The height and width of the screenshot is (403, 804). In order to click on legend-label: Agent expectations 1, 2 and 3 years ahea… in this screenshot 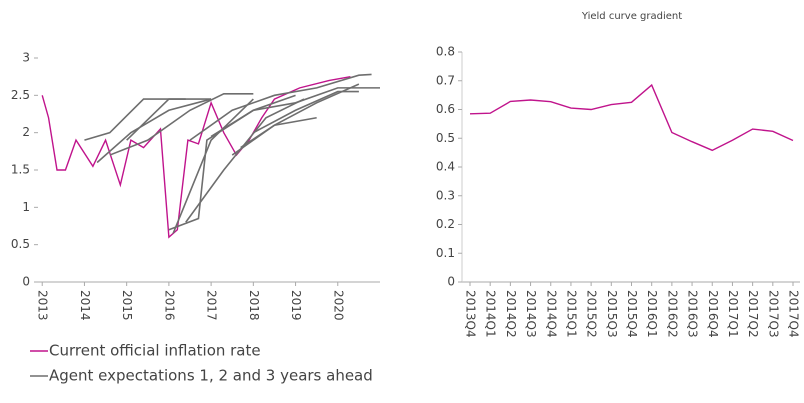, I will do `click(211, 376)`.